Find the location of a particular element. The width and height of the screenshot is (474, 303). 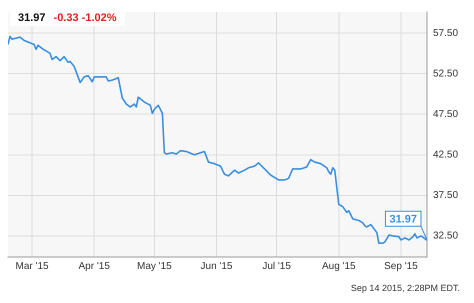

y-tick-label: 32.50 is located at coordinates (445, 236).